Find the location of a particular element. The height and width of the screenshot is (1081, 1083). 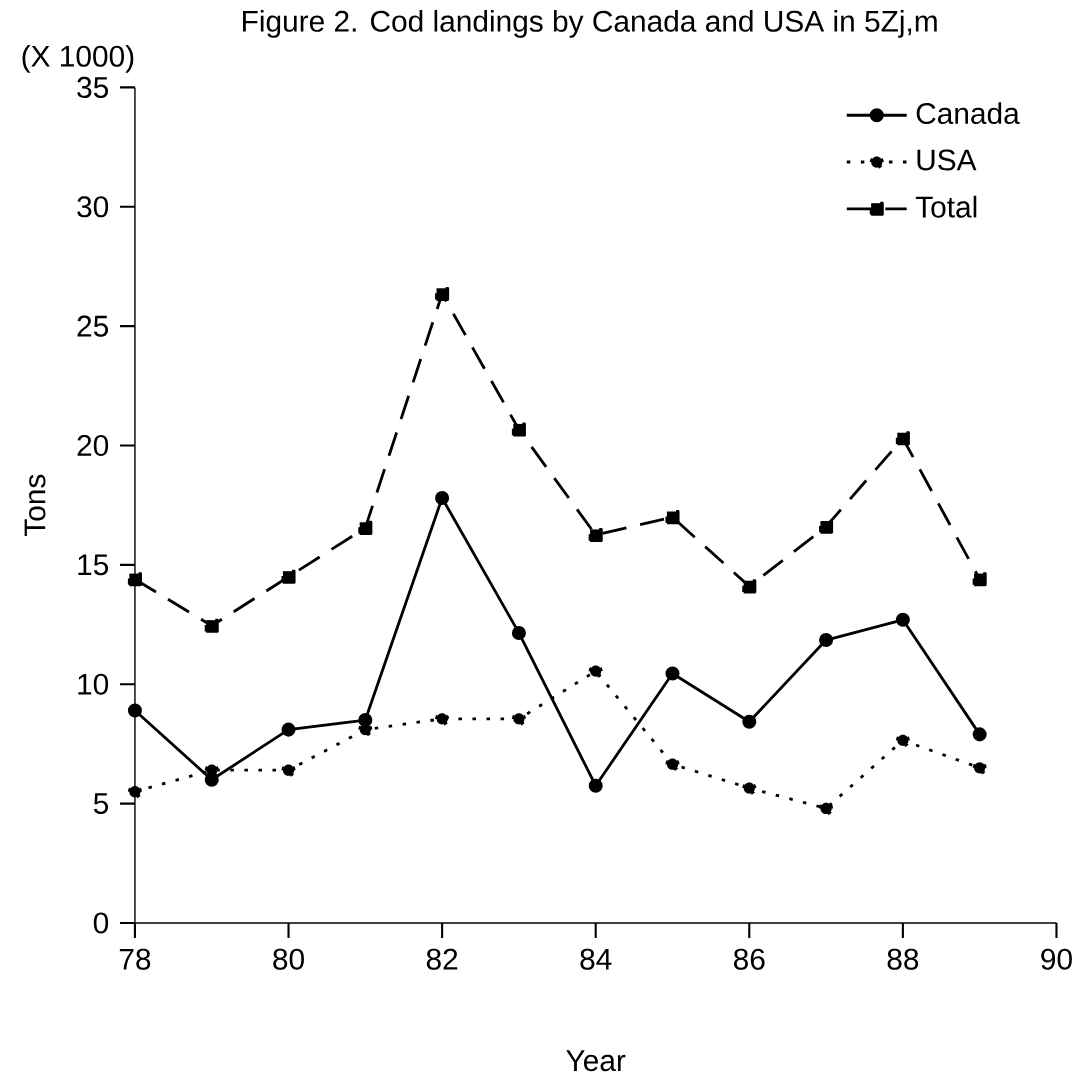

y-tick-label: 20 is located at coordinates (93, 445).